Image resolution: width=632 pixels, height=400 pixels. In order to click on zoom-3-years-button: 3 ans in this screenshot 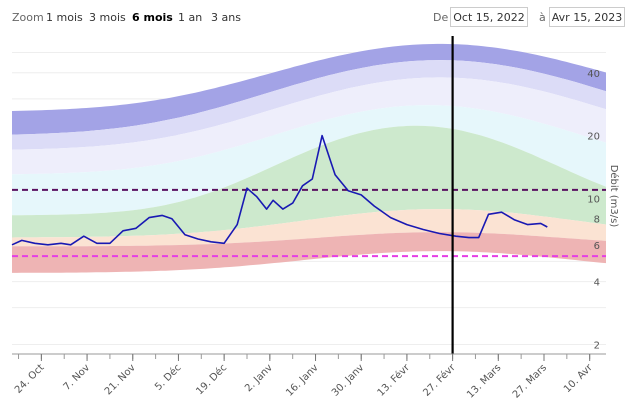, I will do `click(226, 17)`.